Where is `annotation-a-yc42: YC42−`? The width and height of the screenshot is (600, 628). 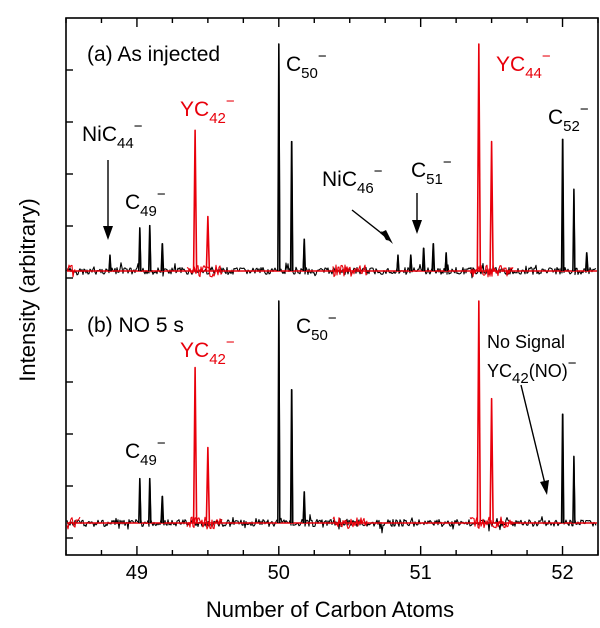
annotation-a-yc42: YC42− is located at coordinates (207, 110).